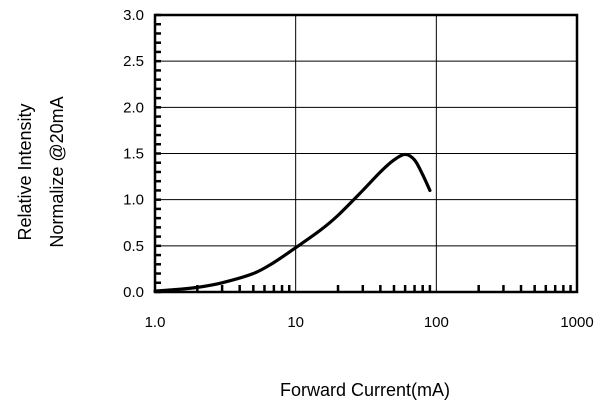 This screenshot has height=412, width=607. What do you see at coordinates (365, 390) in the screenshot?
I see `x-axis-title: Forward Current(mA)` at bounding box center [365, 390].